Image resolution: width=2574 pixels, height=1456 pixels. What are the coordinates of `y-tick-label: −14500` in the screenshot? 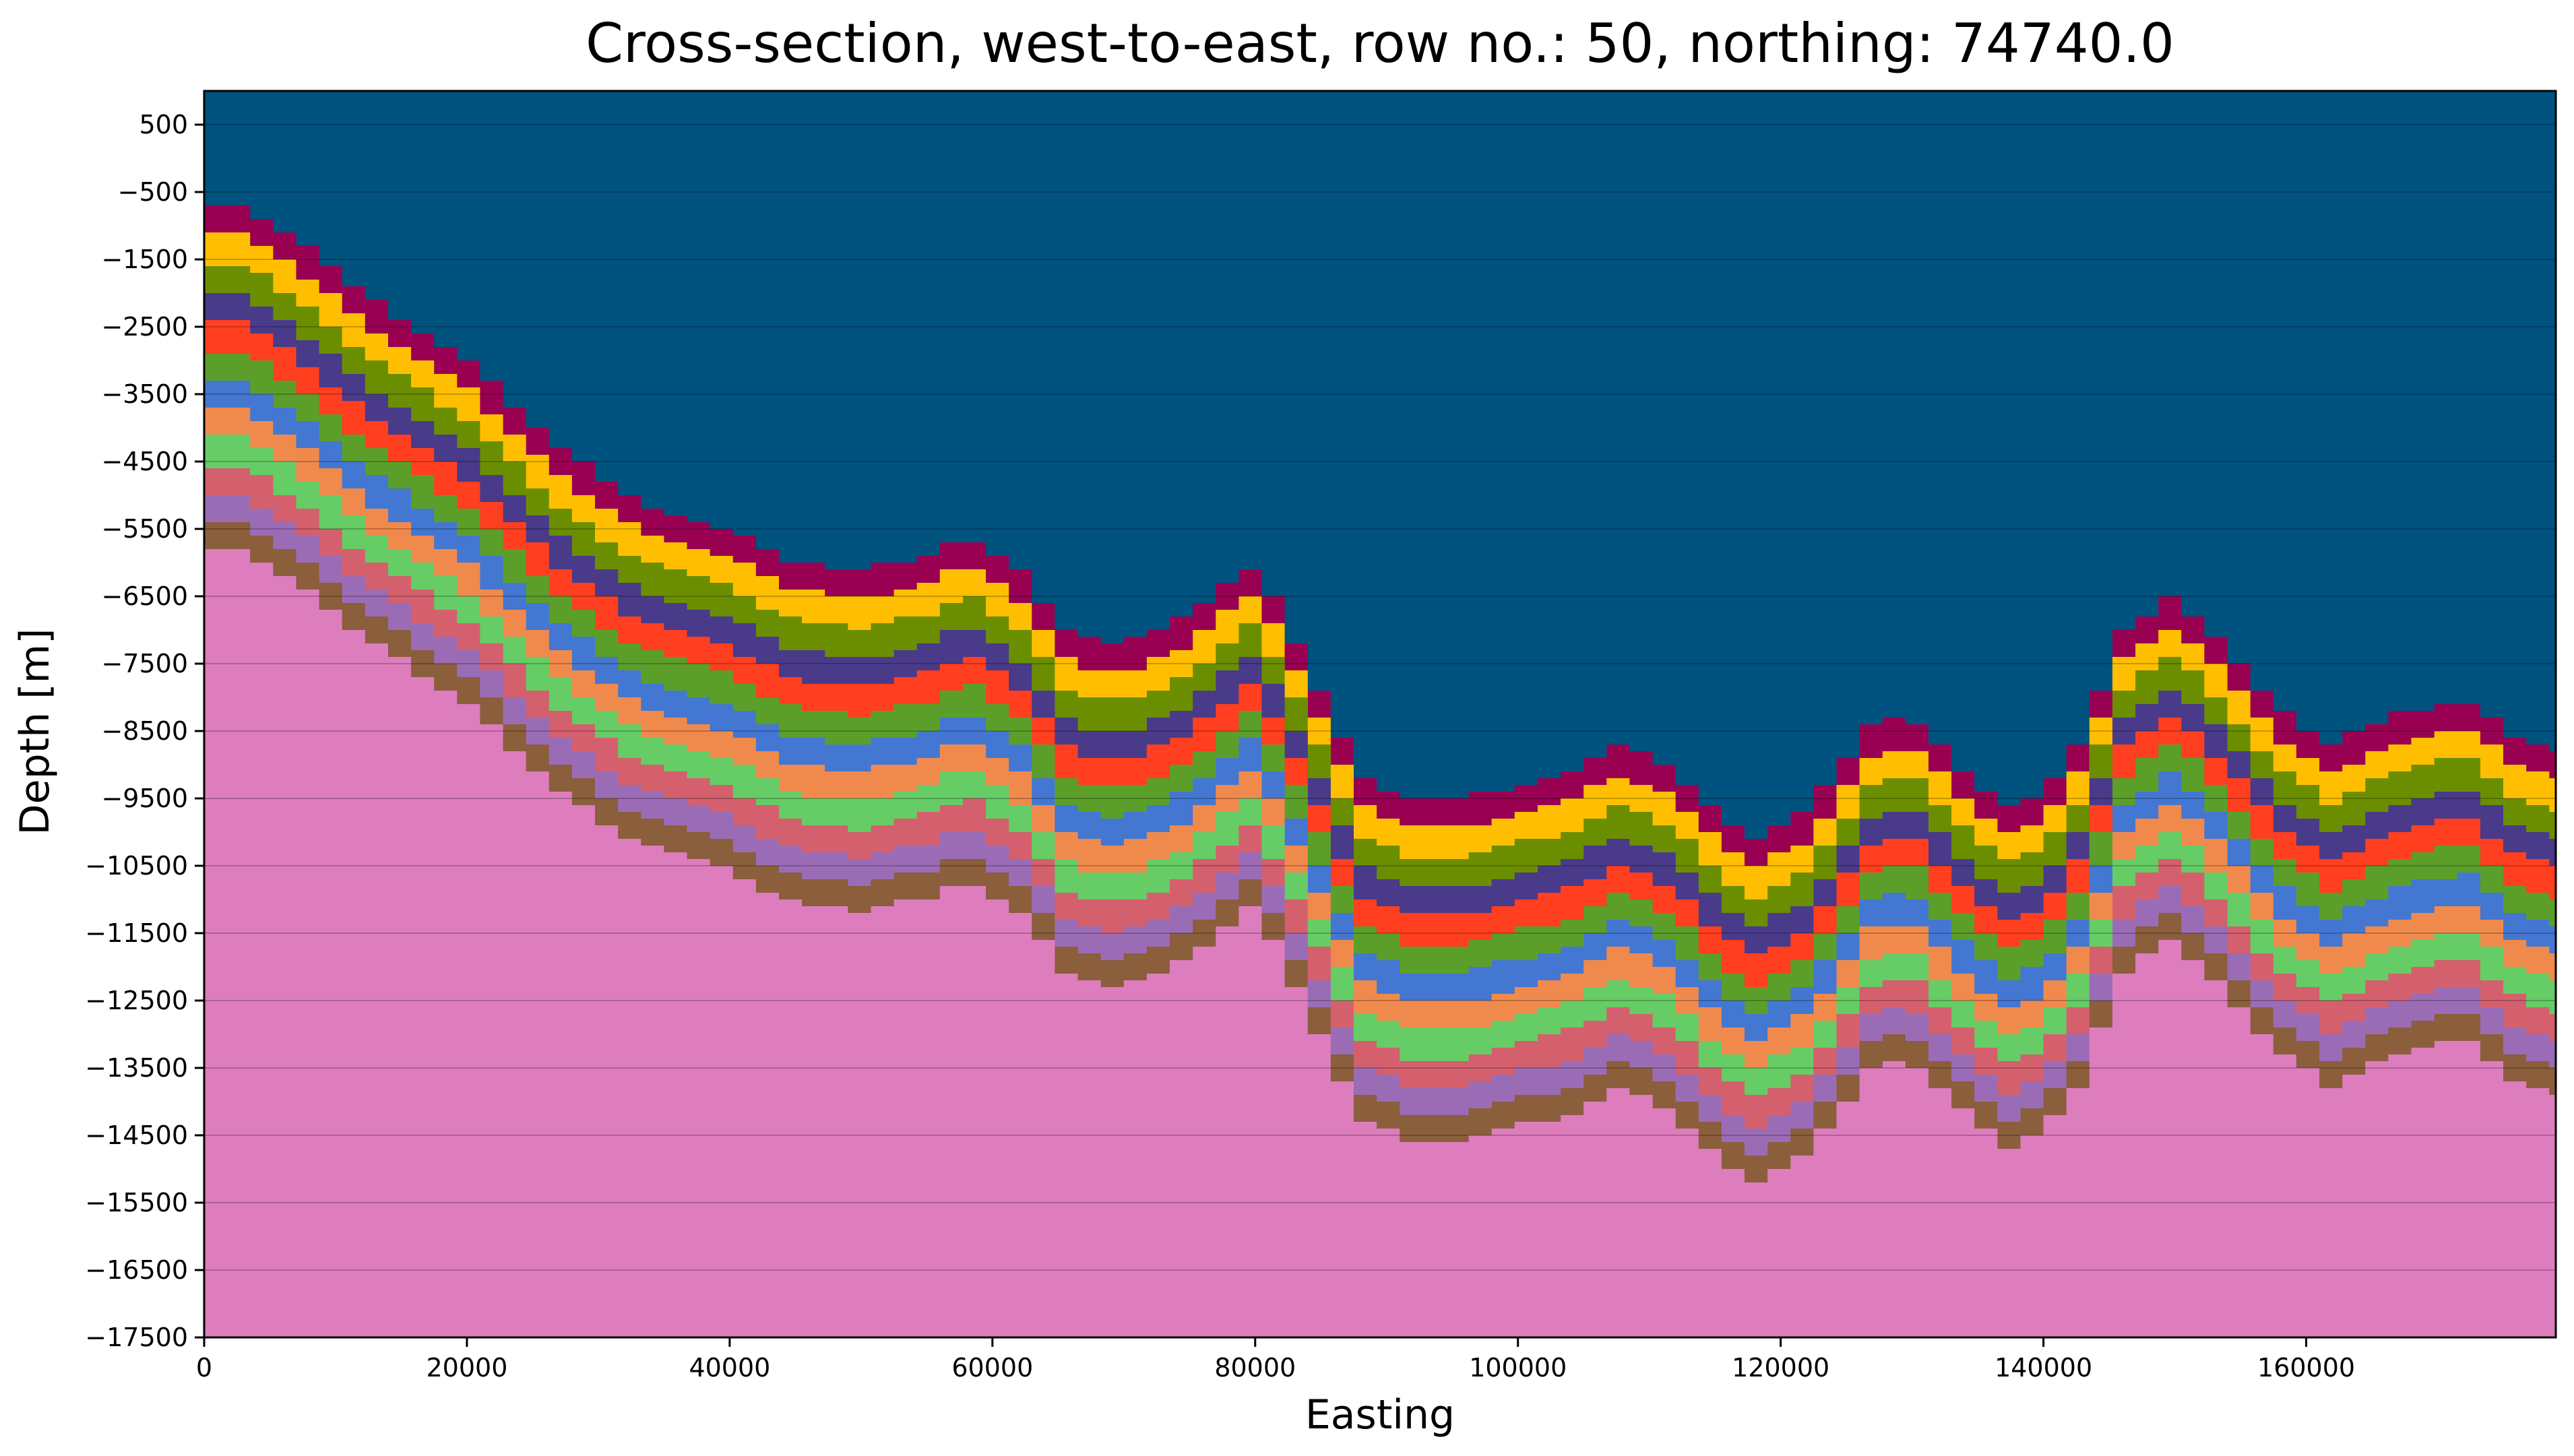 It's located at (136, 1135).